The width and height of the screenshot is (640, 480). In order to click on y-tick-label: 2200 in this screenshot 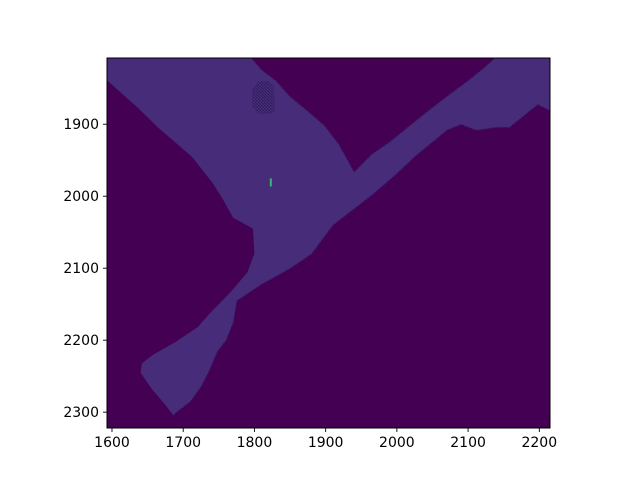, I will do `click(81, 341)`.